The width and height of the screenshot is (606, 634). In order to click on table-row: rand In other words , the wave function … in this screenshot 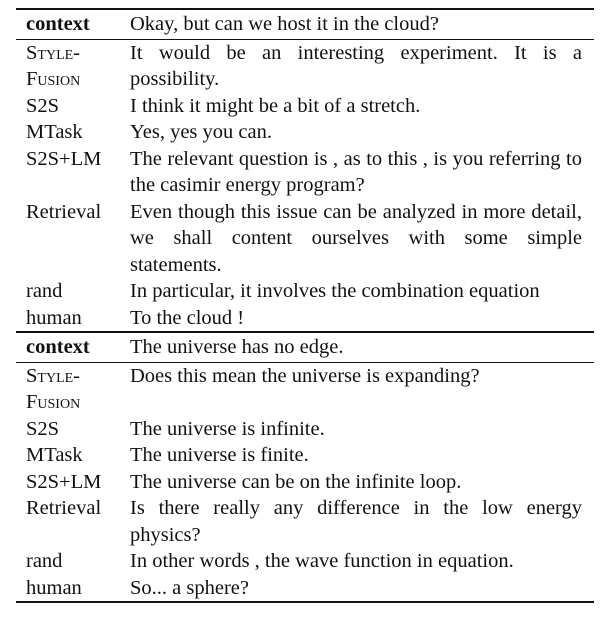, I will do `click(305, 561)`.